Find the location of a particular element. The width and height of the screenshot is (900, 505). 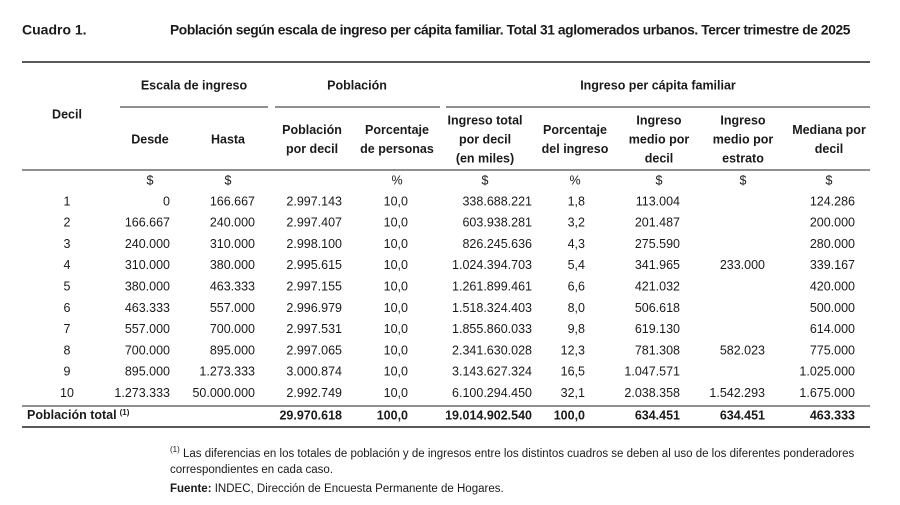

cell: 8,0 is located at coordinates (576, 308).